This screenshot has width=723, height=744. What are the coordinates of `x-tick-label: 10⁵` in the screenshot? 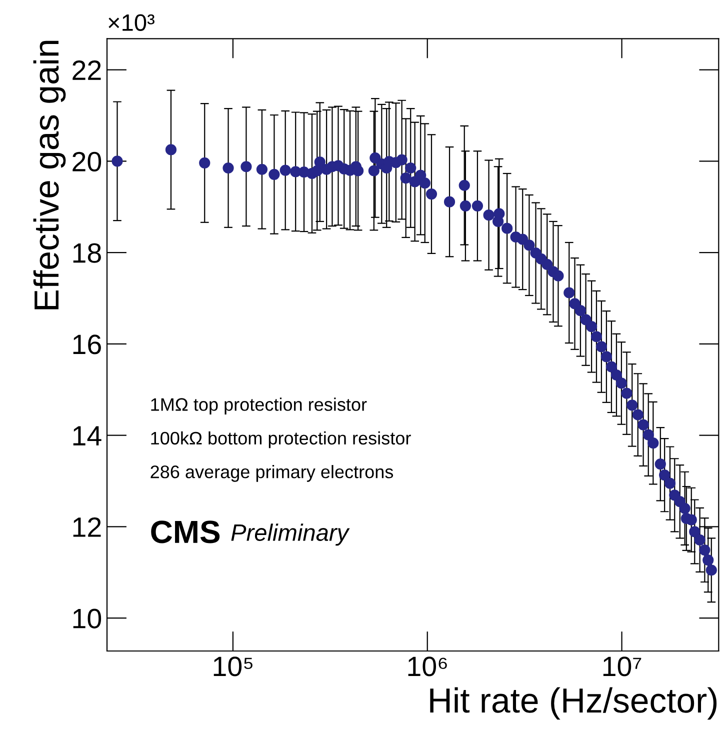 It's located at (233, 666).